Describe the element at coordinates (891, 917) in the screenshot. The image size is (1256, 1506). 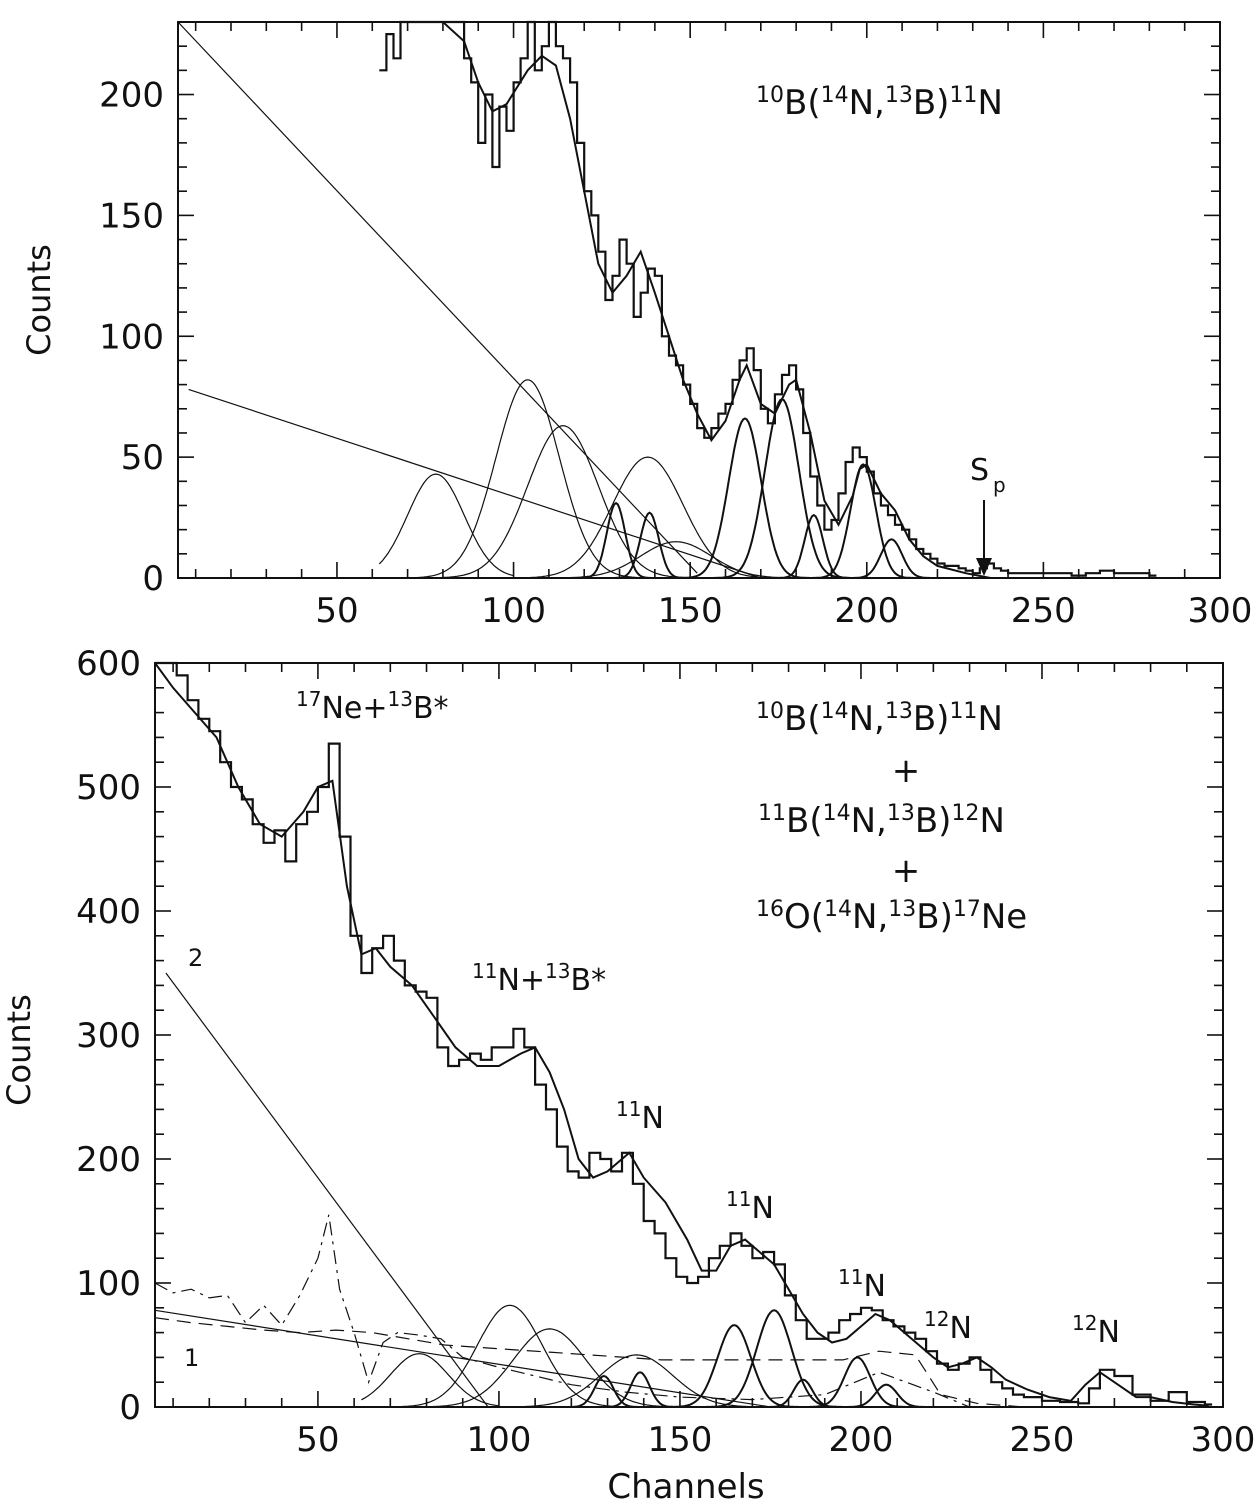
I see `reaction-label-3: 16O(14N,13B)17Ne` at that location.